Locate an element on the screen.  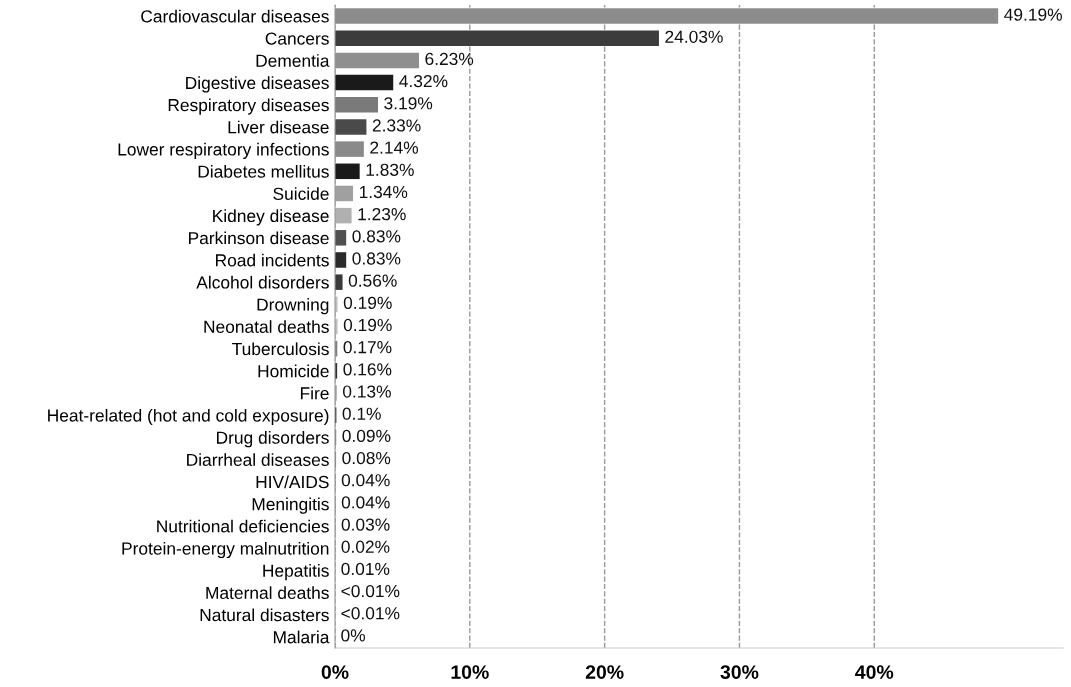
data-label: 49.19% is located at coordinates (1033, 14).